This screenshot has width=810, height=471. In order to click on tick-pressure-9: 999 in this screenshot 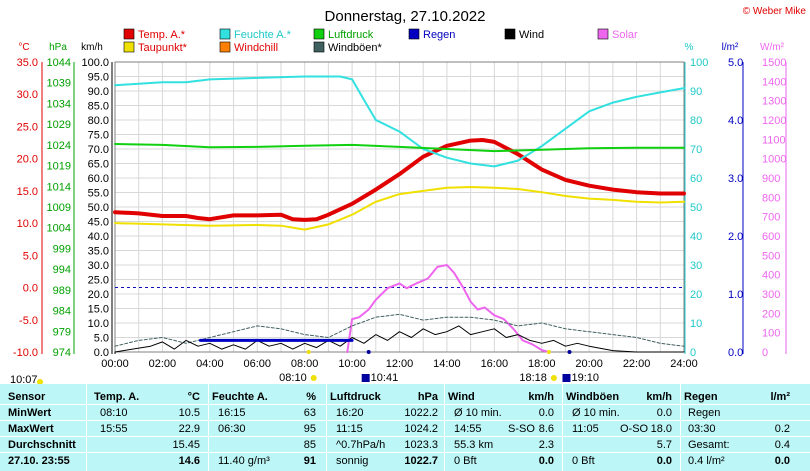, I will do `click(62, 249)`.